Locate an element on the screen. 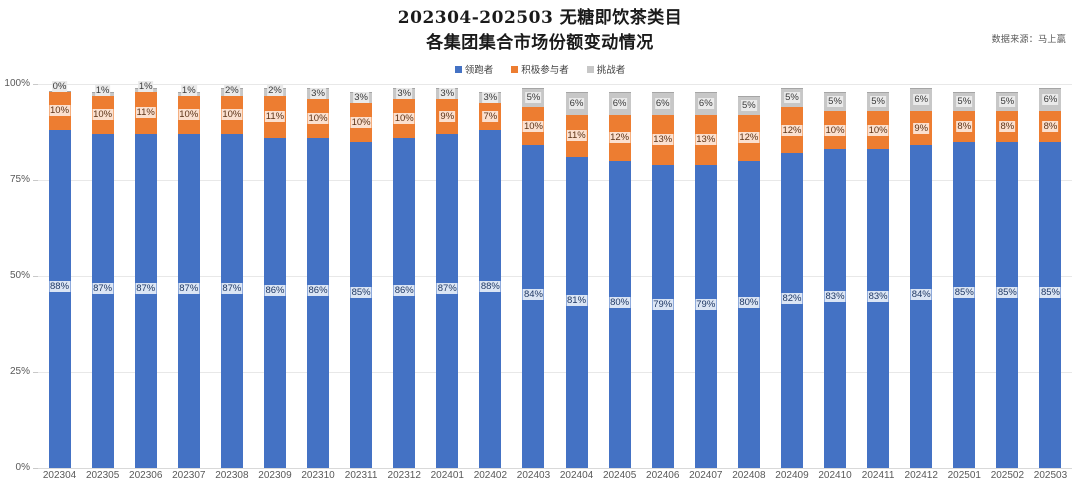 The width and height of the screenshot is (1080, 492). bar-column: 80% 12% 5% is located at coordinates (748, 276).